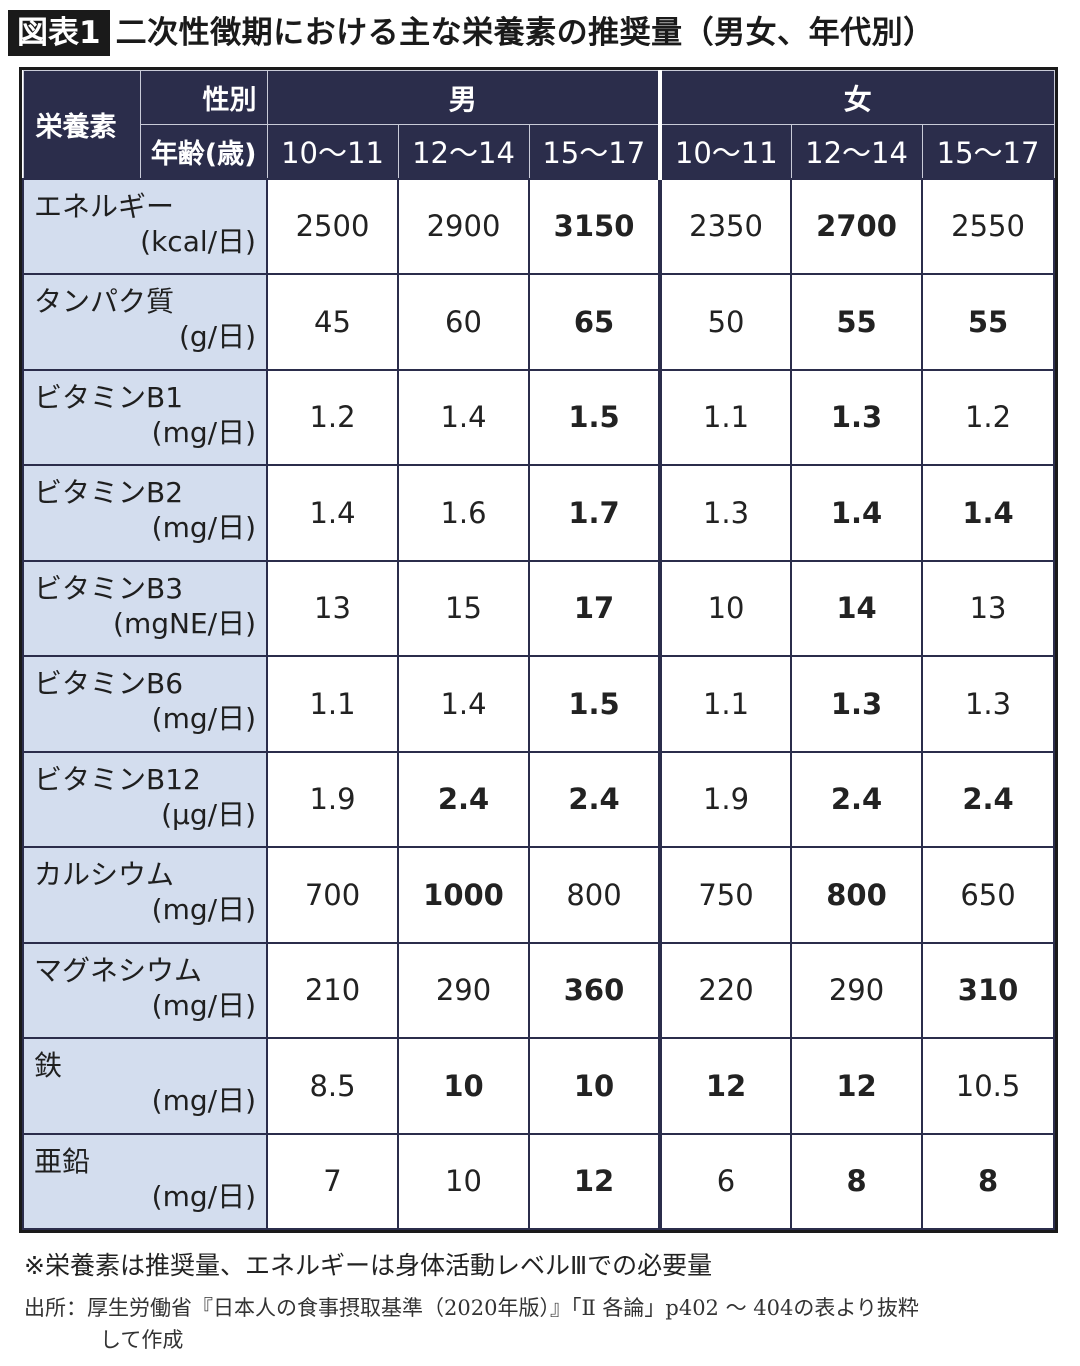 Image resolution: width=1080 pixels, height=1366 pixels. I want to click on value-cell: 60, so click(463, 322).